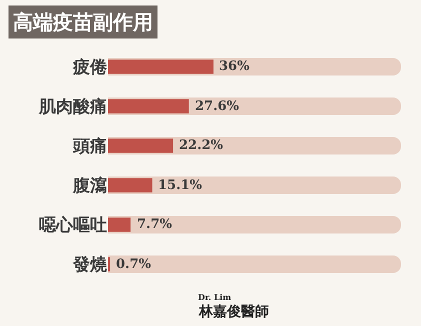  What do you see at coordinates (134, 264) in the screenshot?
I see `data-label: 0.7%` at bounding box center [134, 264].